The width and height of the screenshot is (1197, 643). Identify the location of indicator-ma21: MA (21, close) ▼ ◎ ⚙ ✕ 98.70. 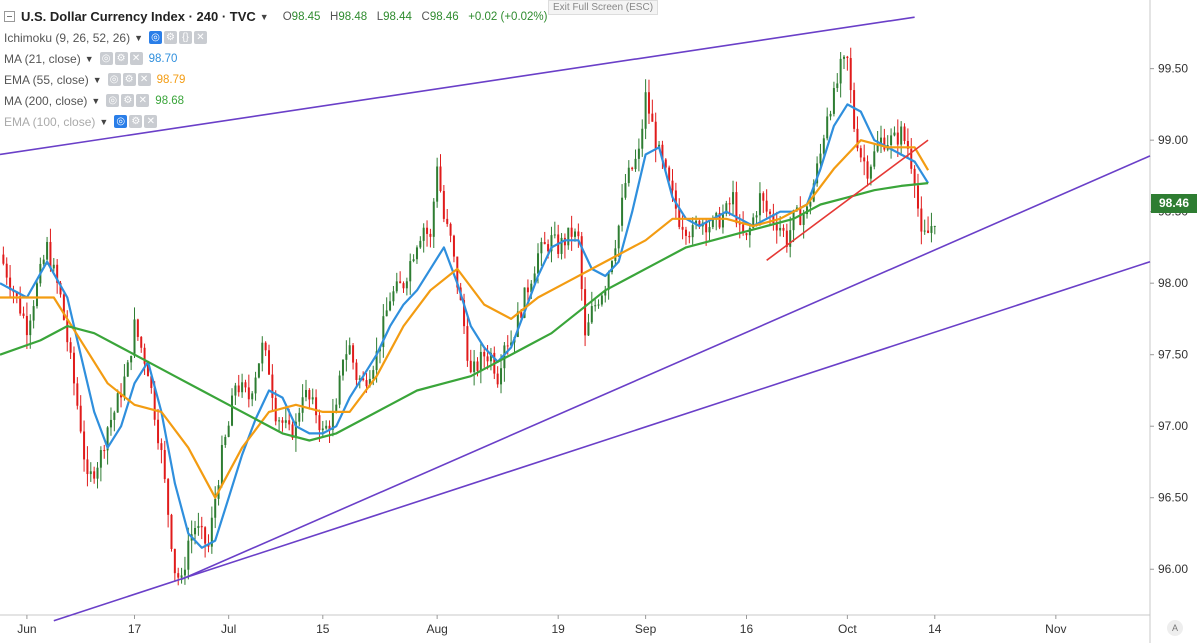
(275, 58).